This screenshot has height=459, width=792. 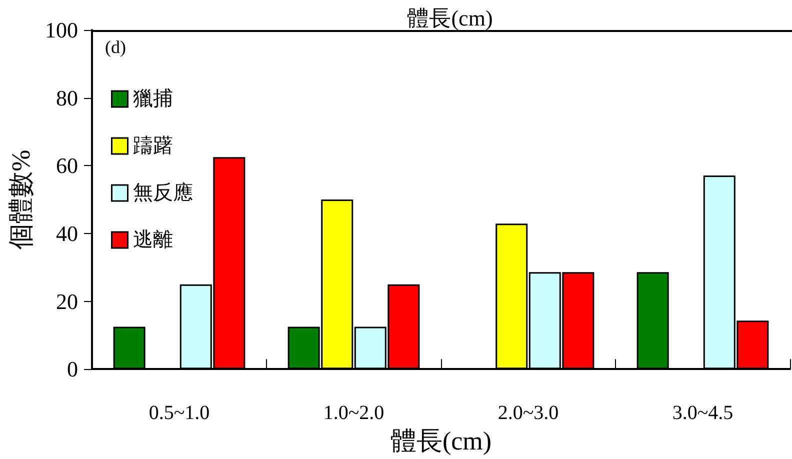 What do you see at coordinates (67, 97) in the screenshot?
I see `y-tick-label: 80` at bounding box center [67, 97].